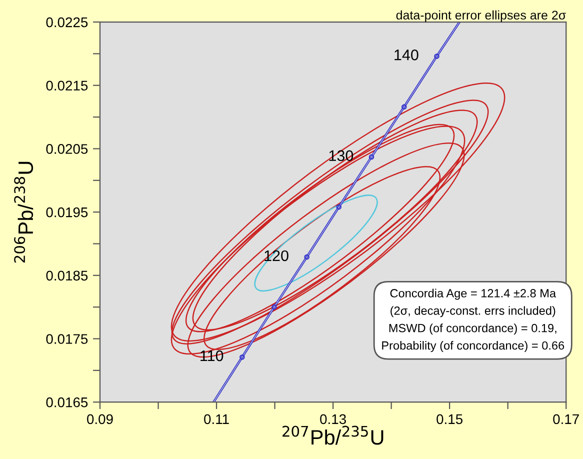 The width and height of the screenshot is (583, 459). I want to click on y-tick-label: 0.0175, so click(67, 339).